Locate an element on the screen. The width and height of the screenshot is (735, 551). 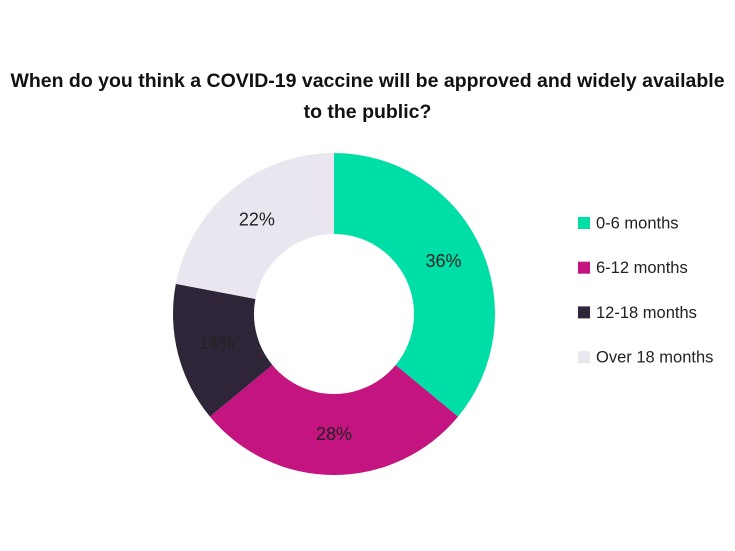
legend-label: 12-18 months is located at coordinates (646, 313).